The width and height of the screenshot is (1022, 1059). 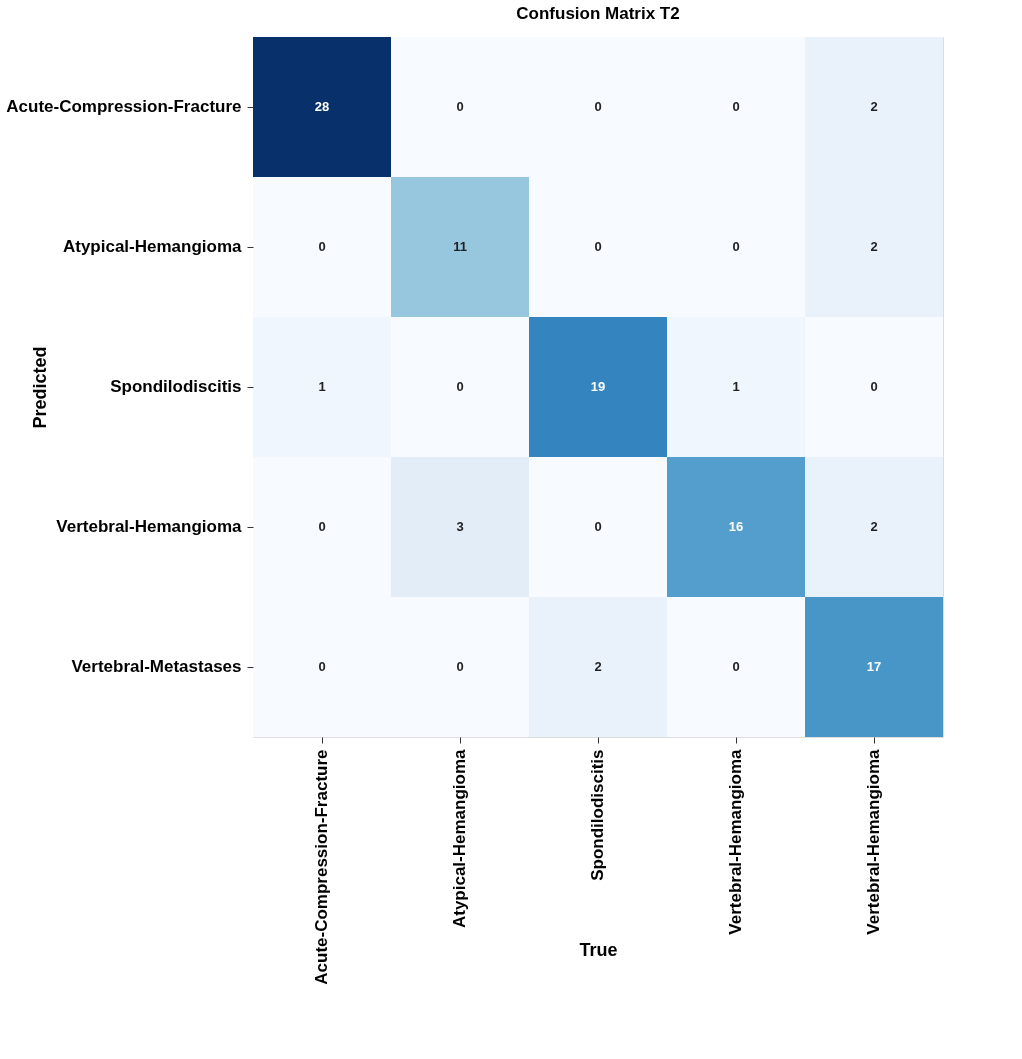 What do you see at coordinates (156, 666) in the screenshot?
I see `y-tick-label: Vertebral-Metastases` at bounding box center [156, 666].